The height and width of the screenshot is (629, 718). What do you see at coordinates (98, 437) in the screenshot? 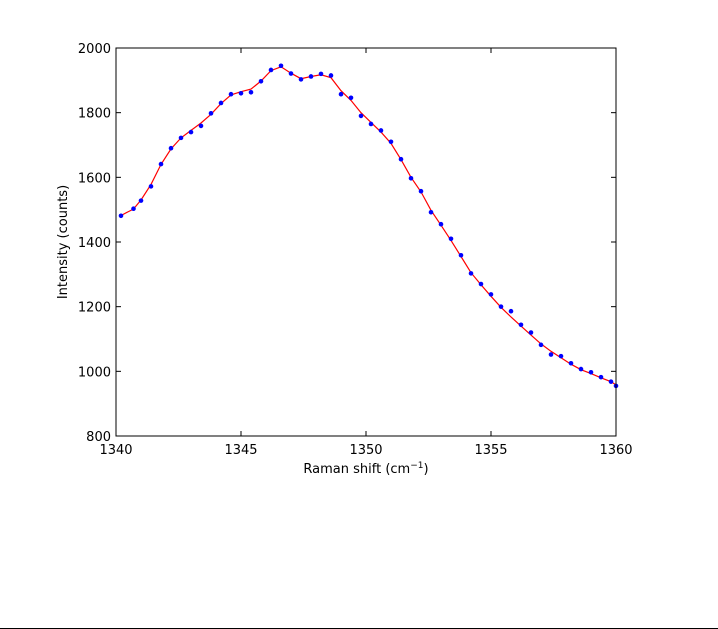
I see `y-tick-label: 800` at bounding box center [98, 437].